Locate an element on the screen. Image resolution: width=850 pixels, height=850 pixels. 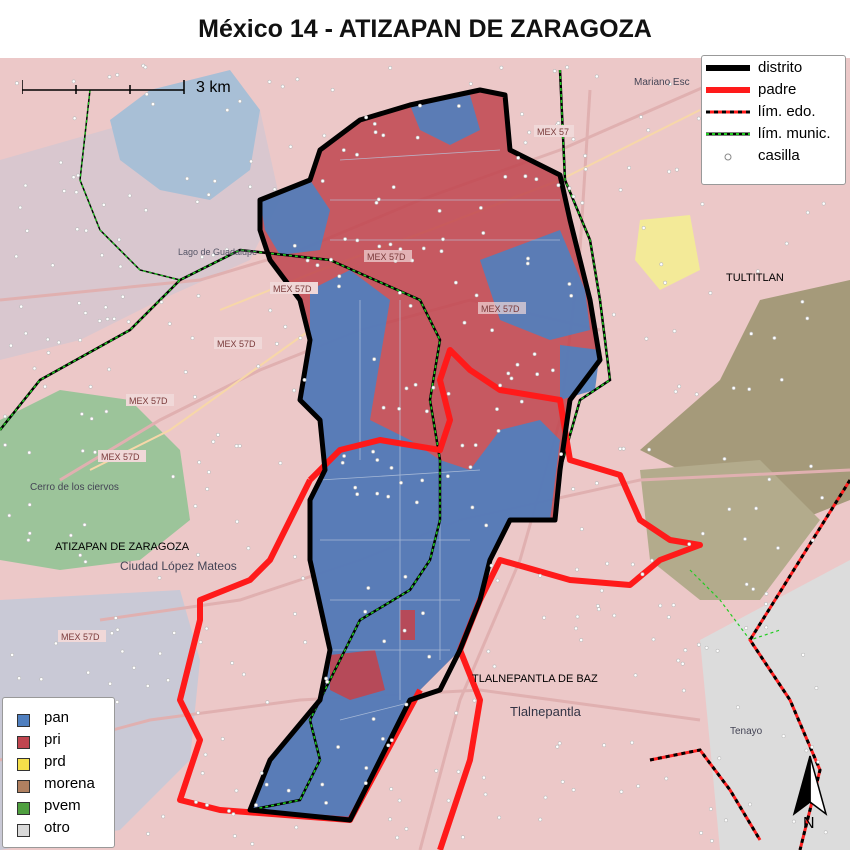
district-pan-northwest is located at coordinates (295, 217).